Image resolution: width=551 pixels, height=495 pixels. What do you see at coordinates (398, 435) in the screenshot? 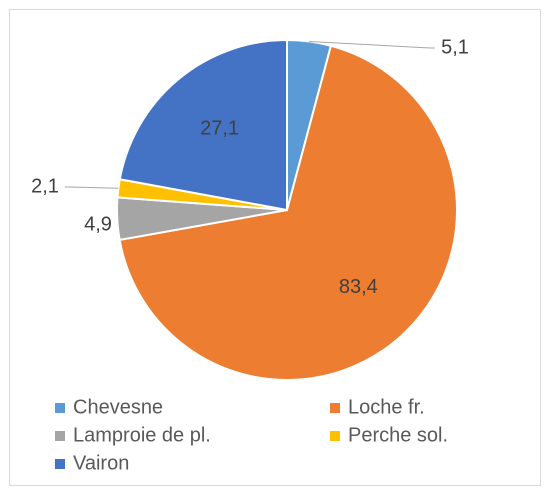
I see `legend-label: Perche sol.` at bounding box center [398, 435].